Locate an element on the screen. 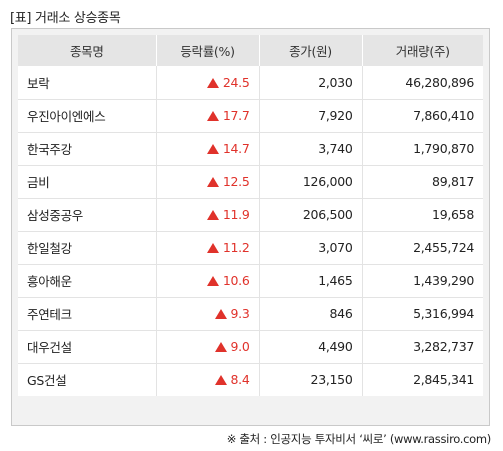 This screenshot has width=503, height=451. header-rate: 등락률(%) is located at coordinates (208, 50).